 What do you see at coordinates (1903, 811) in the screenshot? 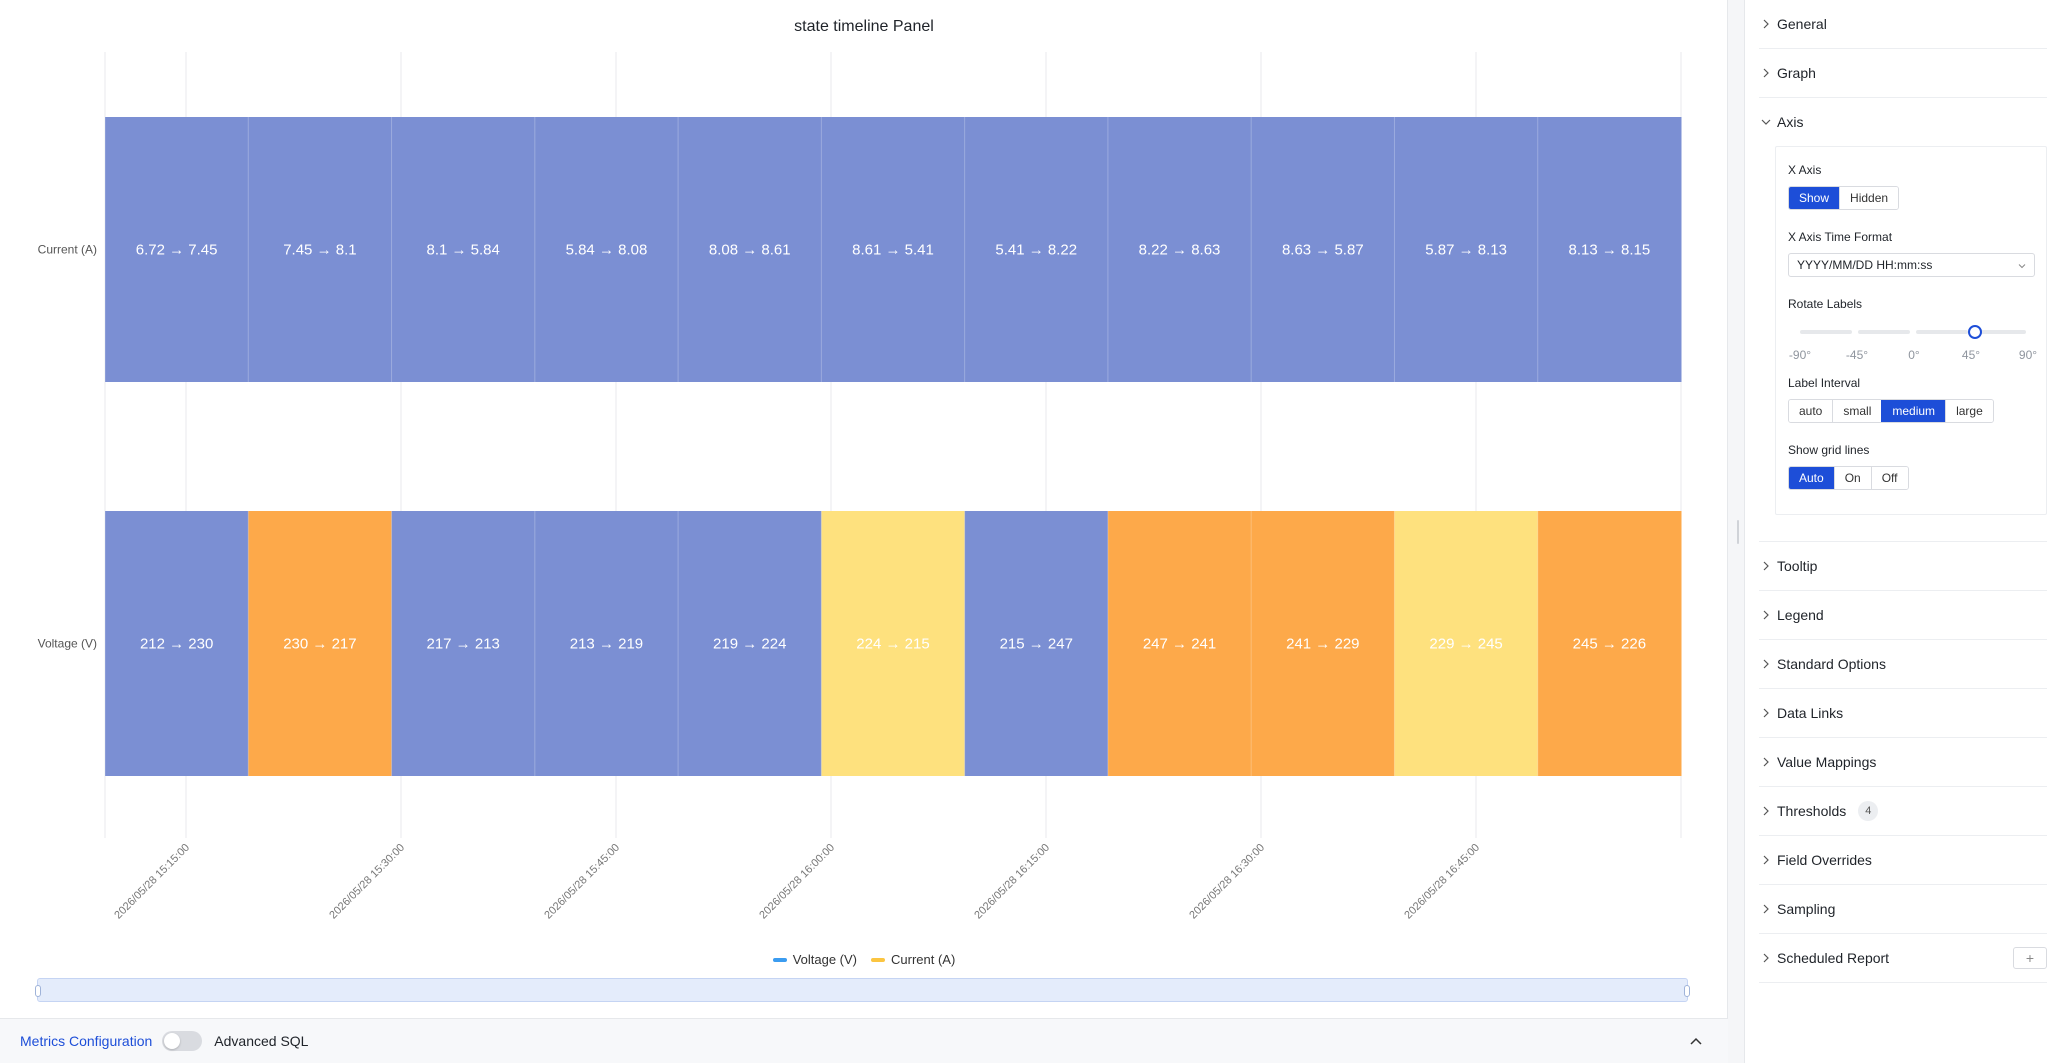
I see `section-thresholds-header: Thresholds 4` at bounding box center [1903, 811].